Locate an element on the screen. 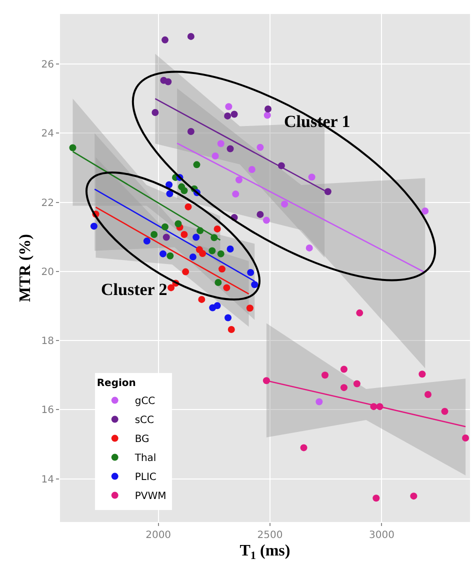  legend-title: Region is located at coordinates (116, 383).